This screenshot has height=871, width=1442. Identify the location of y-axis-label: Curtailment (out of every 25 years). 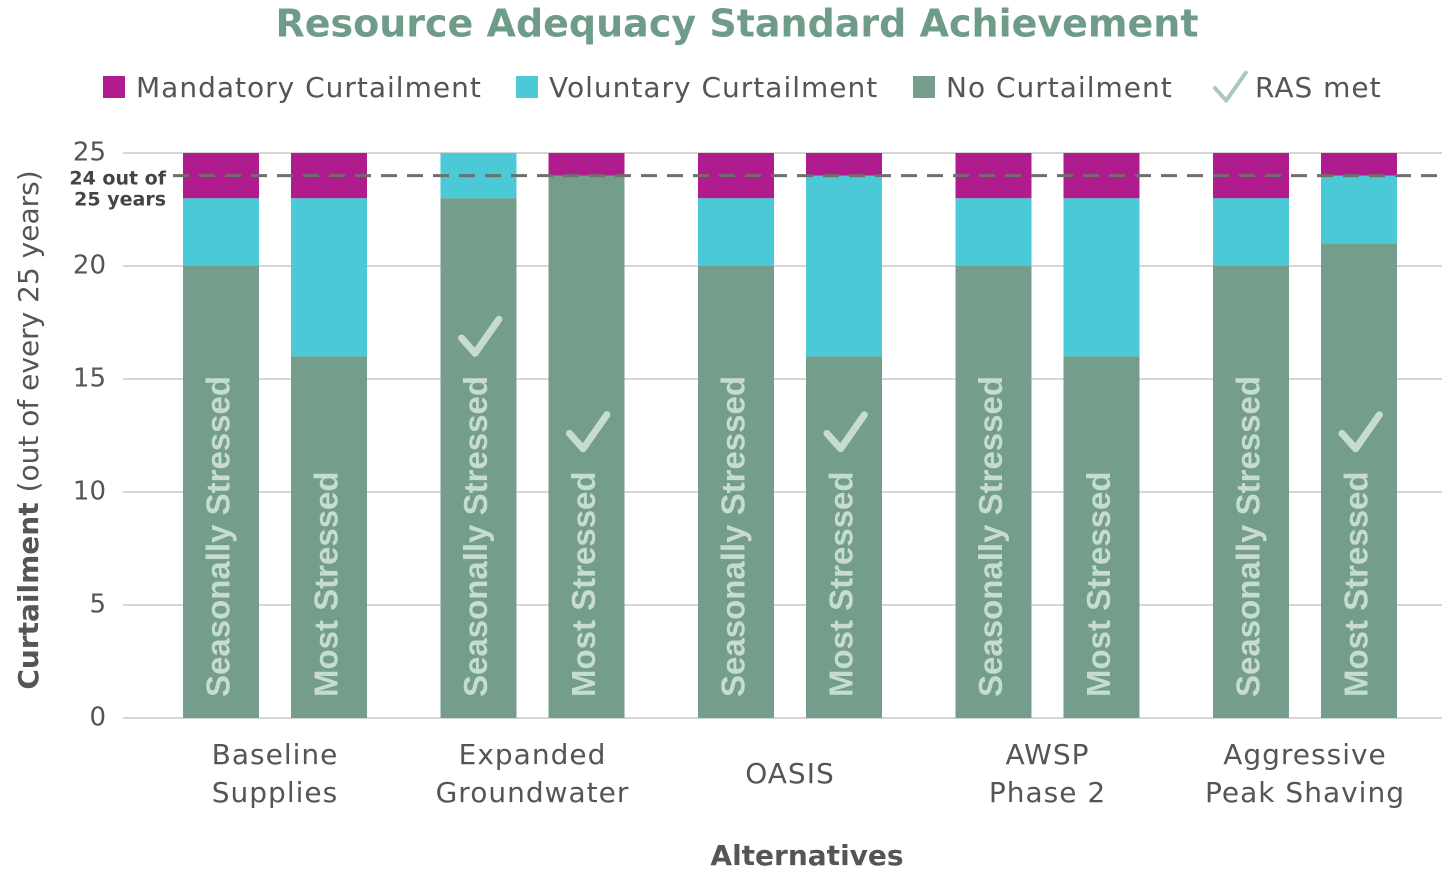
(28, 429).